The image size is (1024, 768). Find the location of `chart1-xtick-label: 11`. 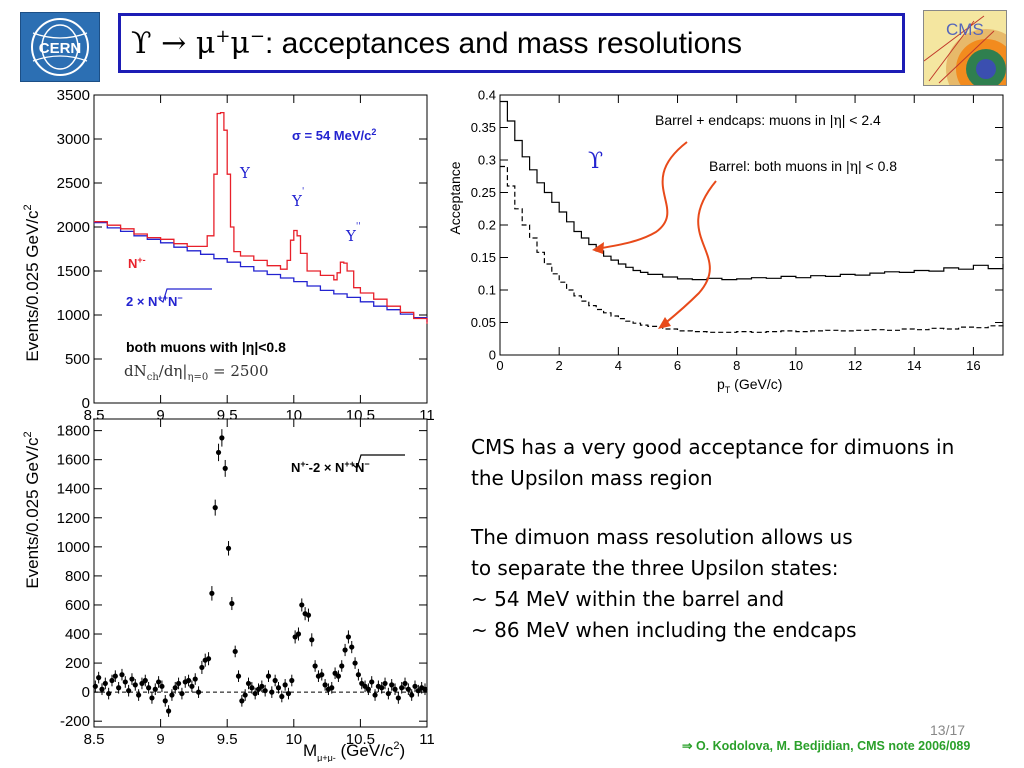

chart1-xtick-label: 11 is located at coordinates (427, 413).